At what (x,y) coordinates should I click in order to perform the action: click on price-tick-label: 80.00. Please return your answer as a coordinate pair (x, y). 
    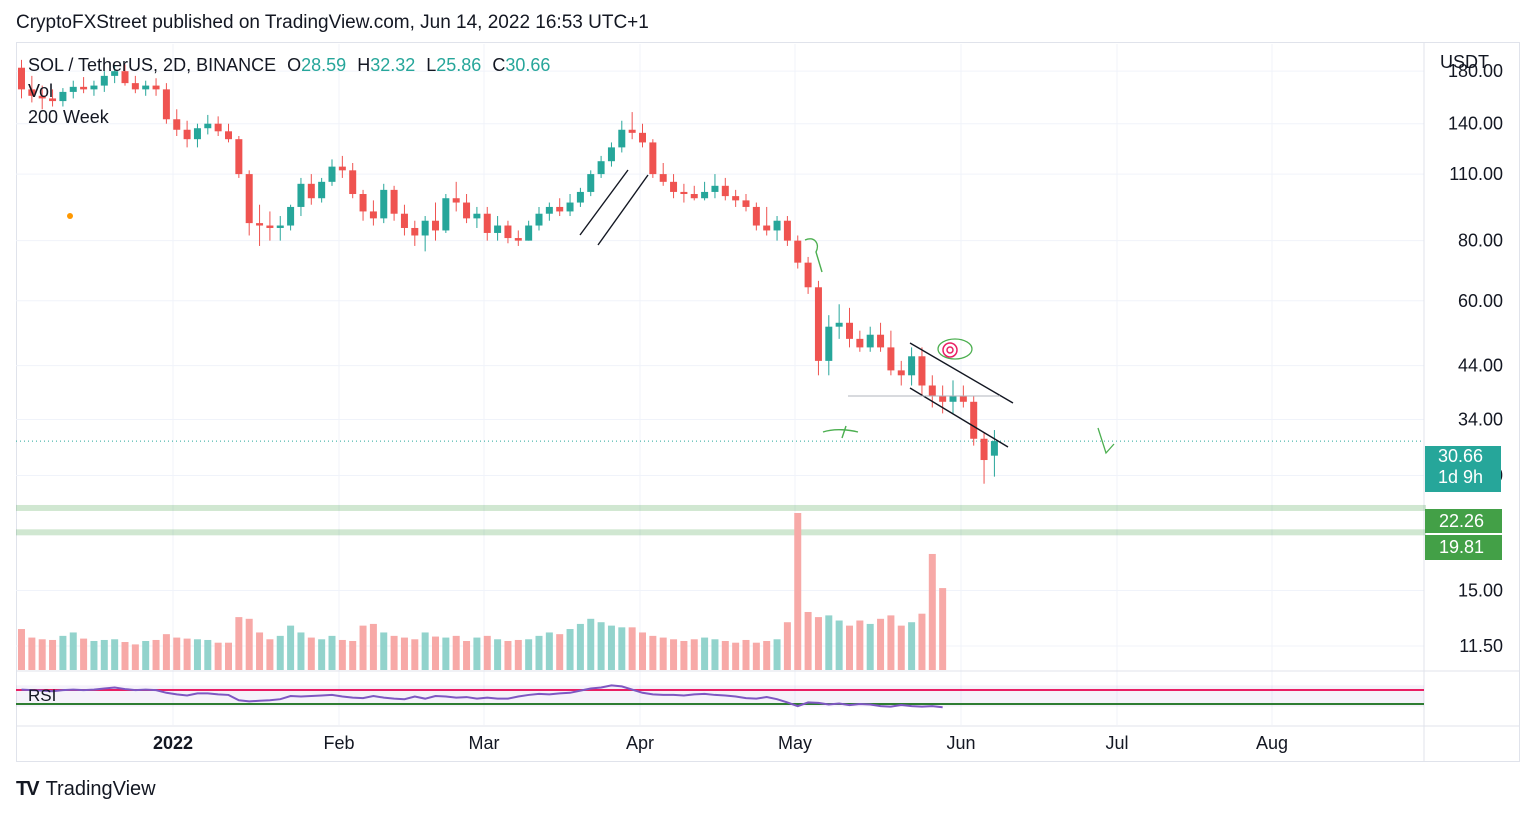
    Looking at the image, I should click on (1480, 241).